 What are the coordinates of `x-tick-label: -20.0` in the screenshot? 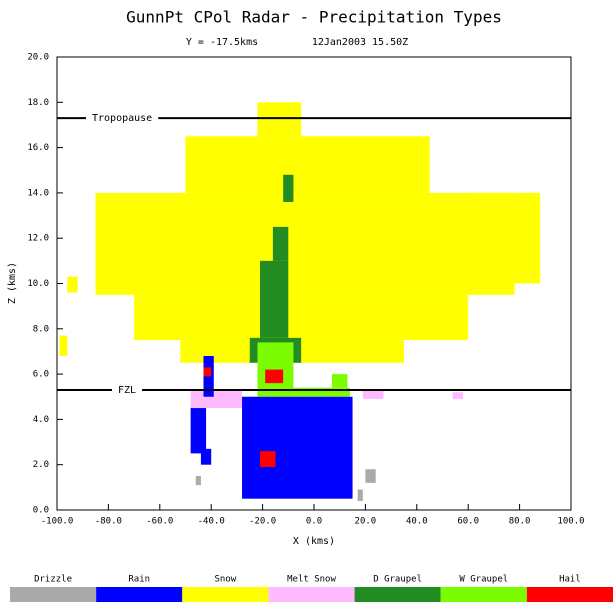 It's located at (262, 522).